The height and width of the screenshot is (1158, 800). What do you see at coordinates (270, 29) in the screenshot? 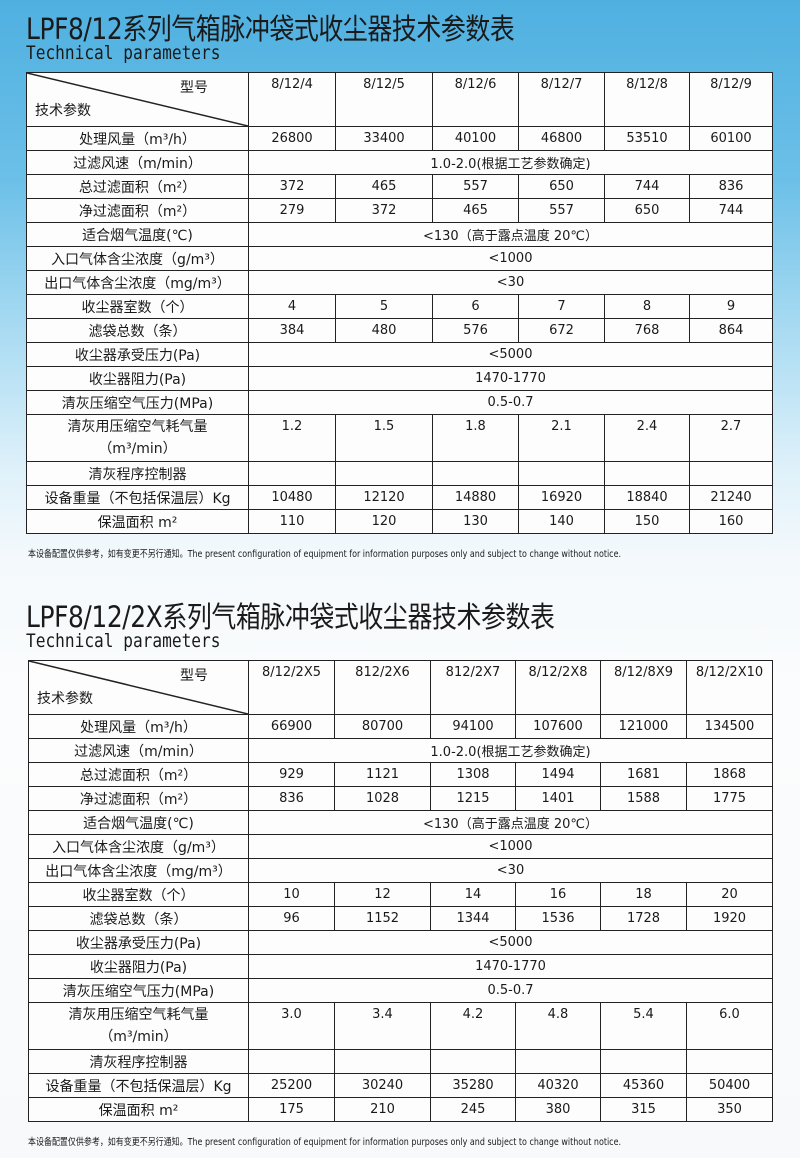
I see `table1-title: LPF8/12系列气箱脉冲袋式收尘器技术参数表` at bounding box center [270, 29].